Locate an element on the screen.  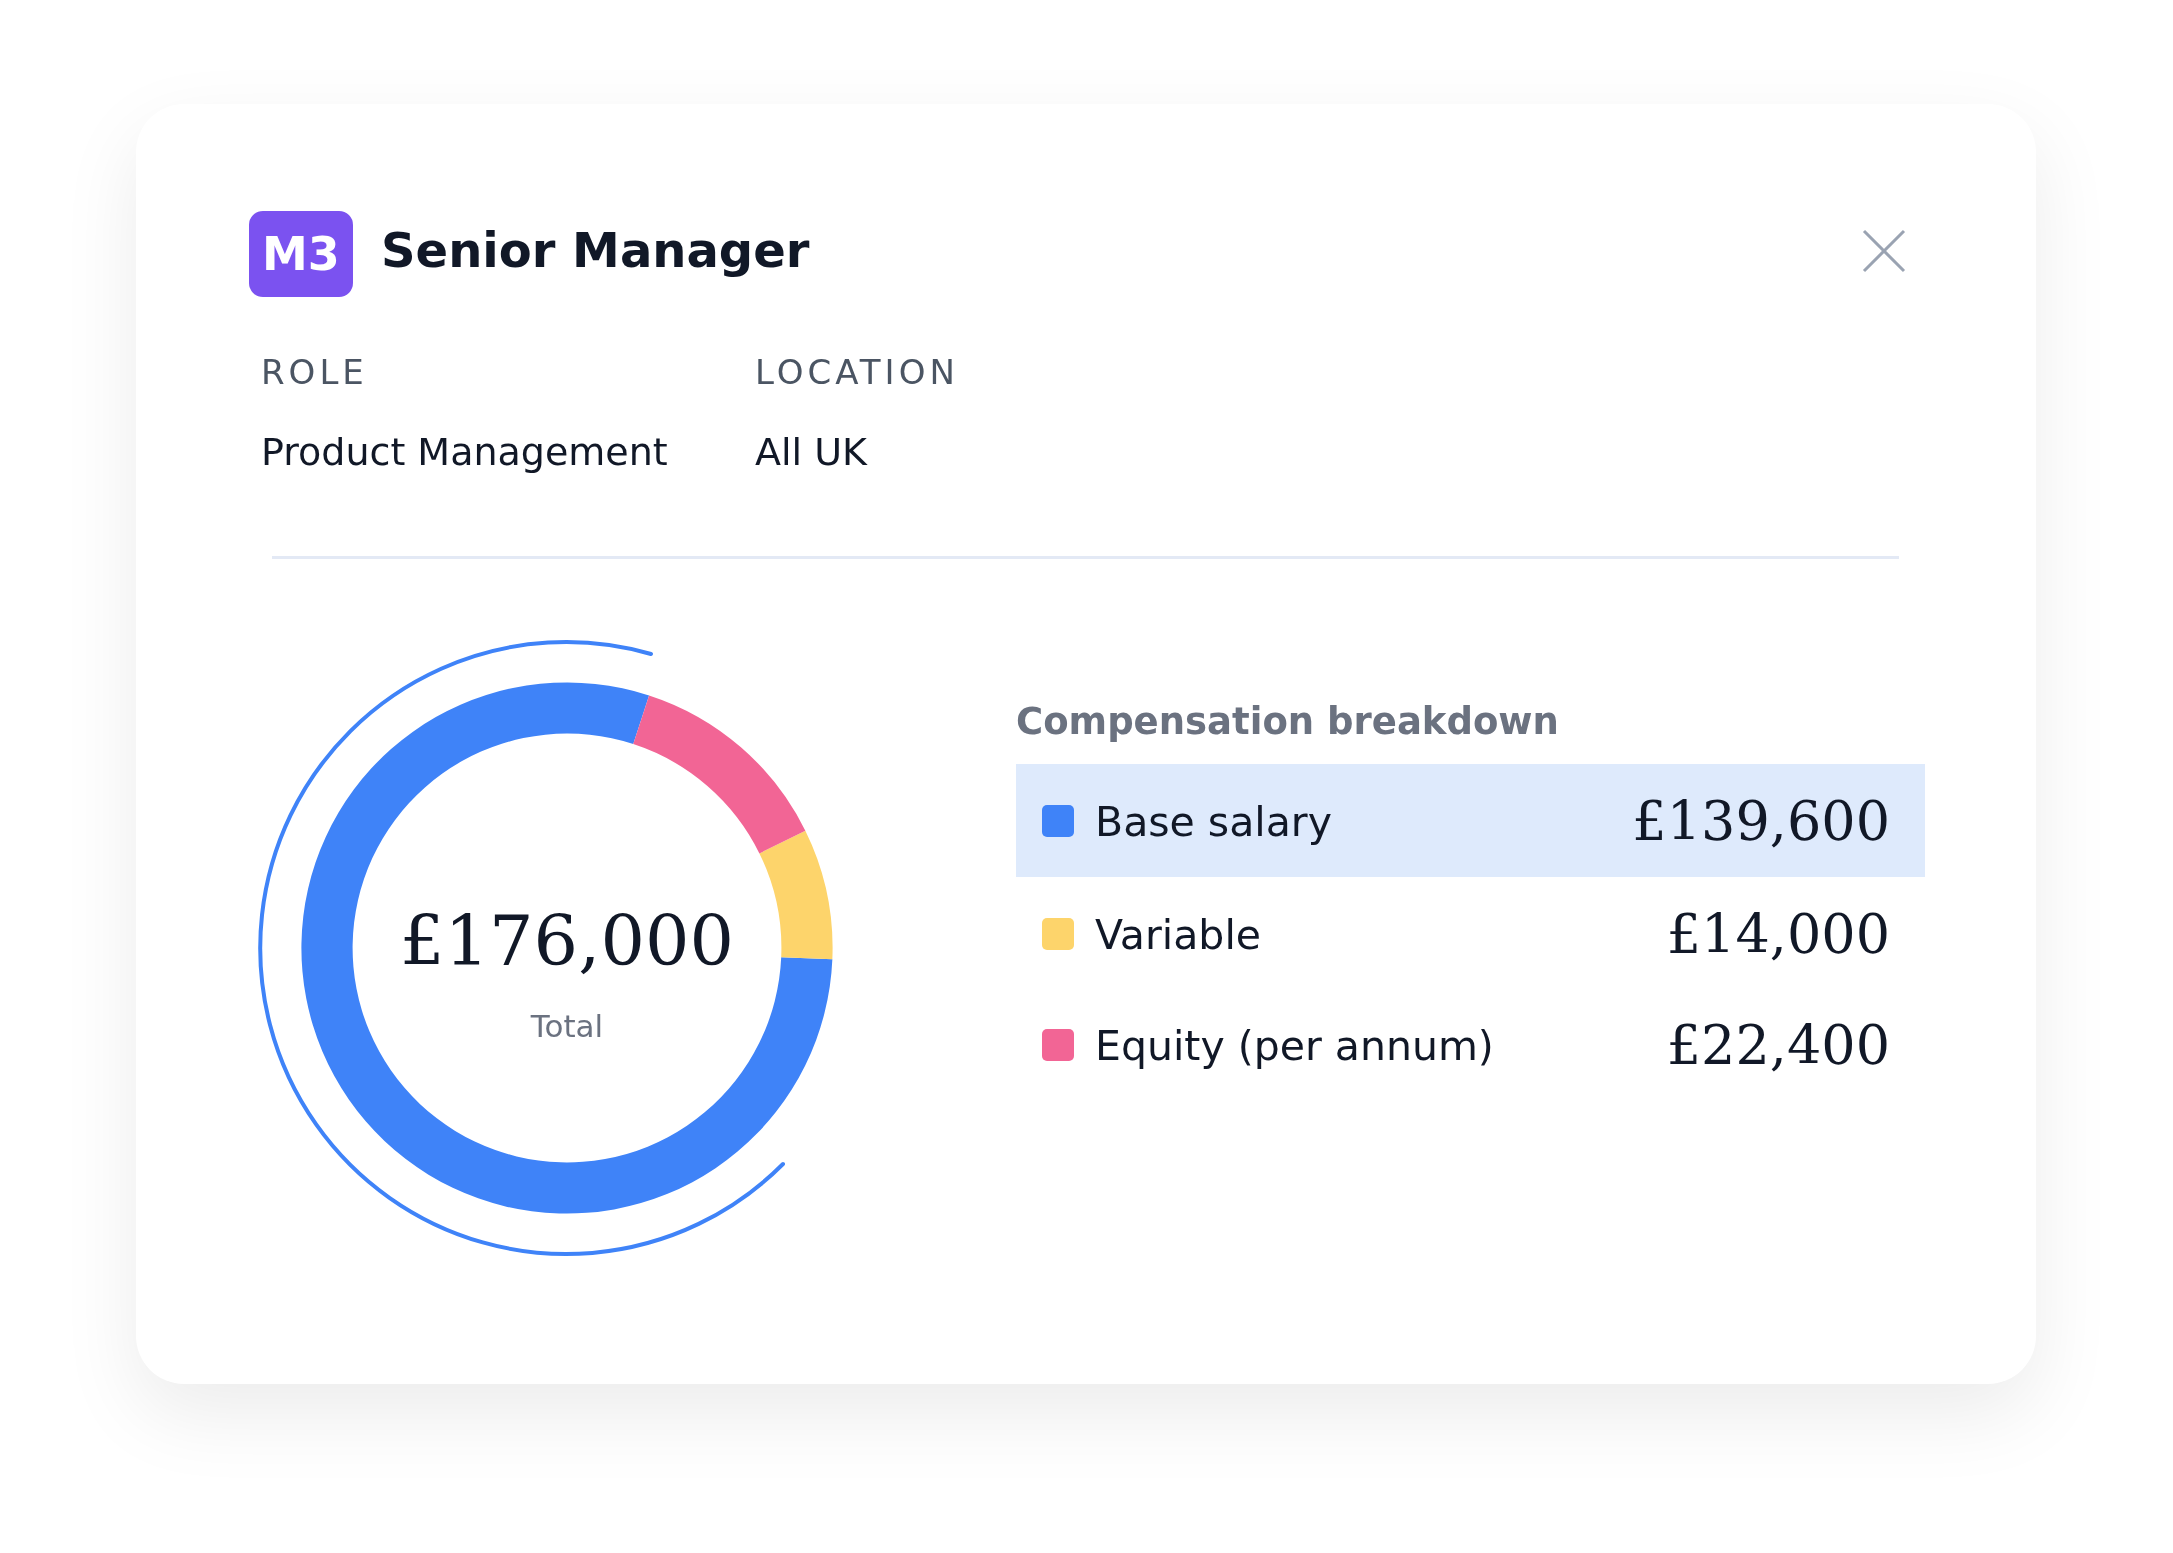
text: M3 is located at coordinates (301, 254).